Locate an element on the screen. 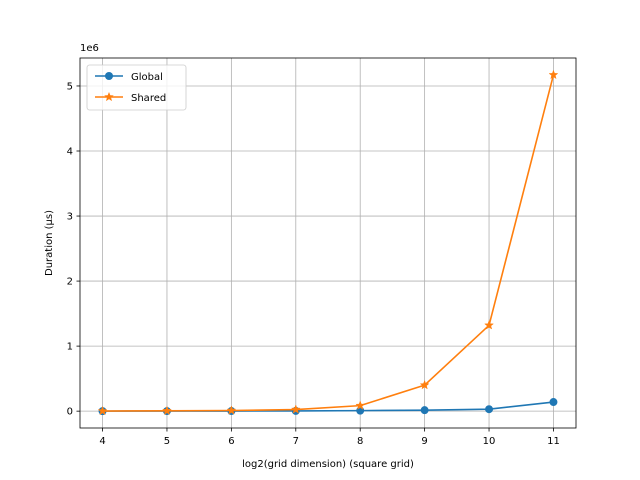 The width and height of the screenshot is (640, 480). legend-marker-global is located at coordinates (109, 76).